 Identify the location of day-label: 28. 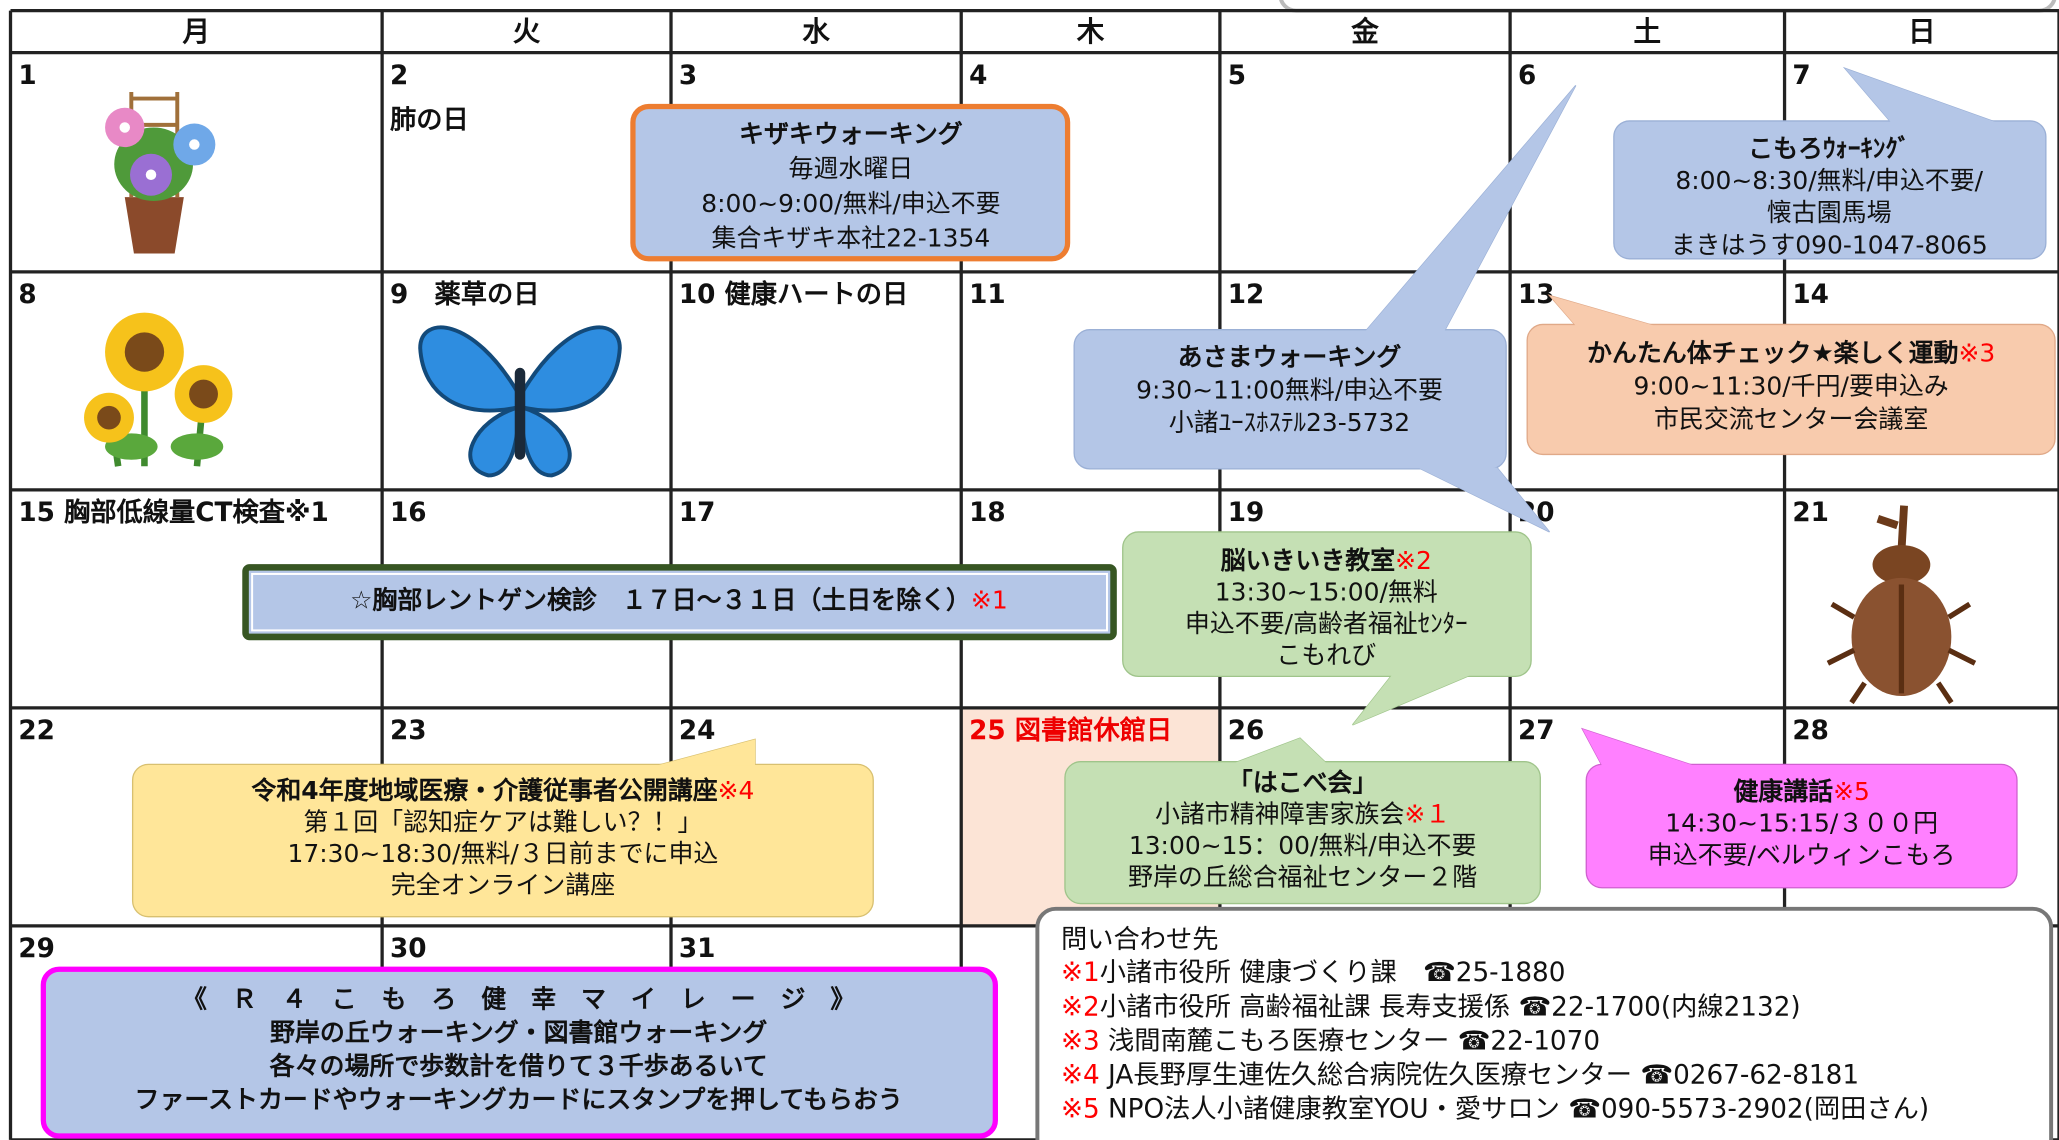
(1810, 731).